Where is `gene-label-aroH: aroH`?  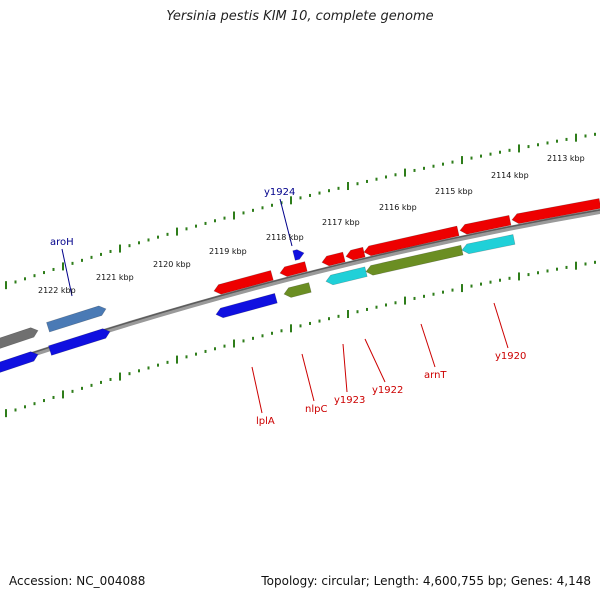 gene-label-aroH: aroH is located at coordinates (62, 242).